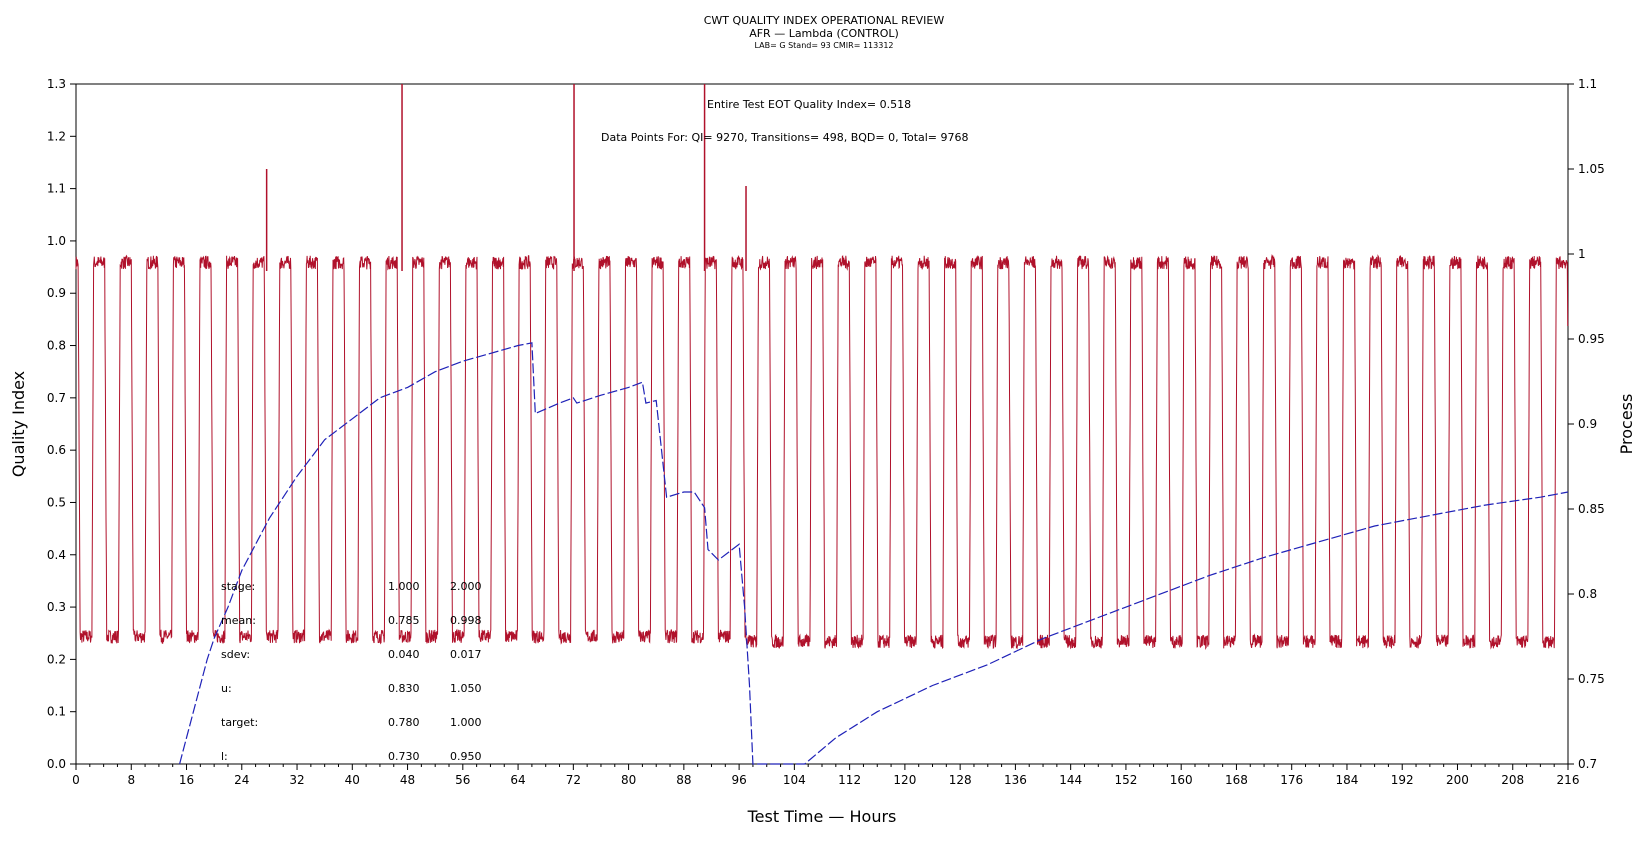  I want to click on x-tick-label: 144, so click(1070, 780).